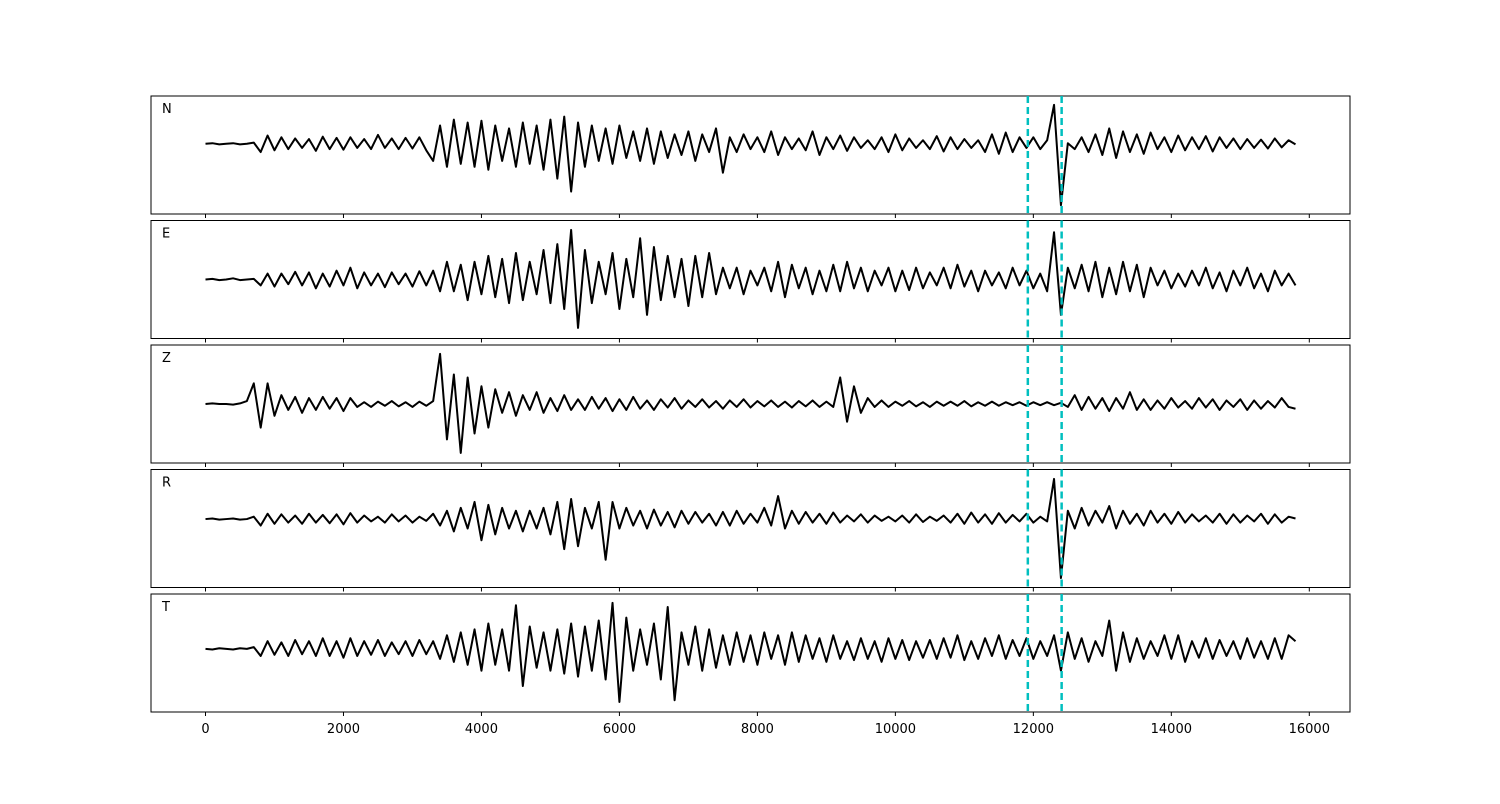 The width and height of the screenshot is (1500, 804). Describe the element at coordinates (1171, 729) in the screenshot. I see `x-tick-label: 14000` at that location.